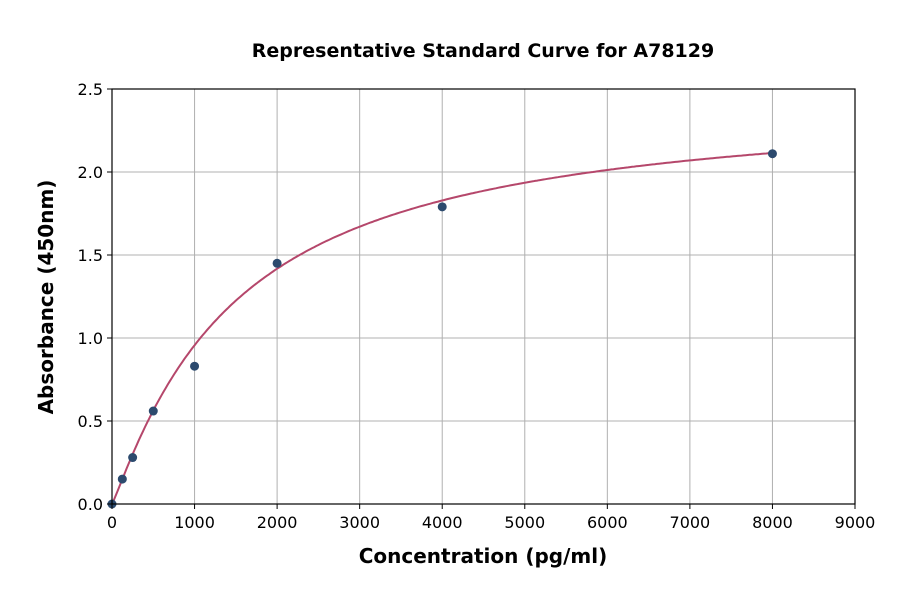  I want to click on y-tick-label: 0.5, so click(90, 421).